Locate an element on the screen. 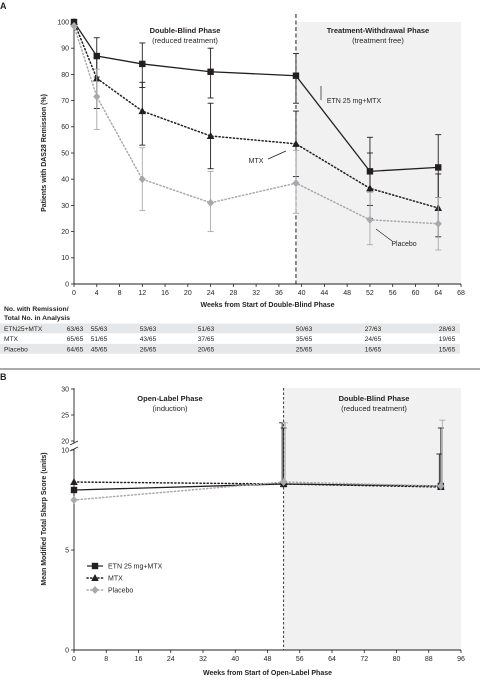  table-header: Total No. in Analysis is located at coordinates (37, 318).